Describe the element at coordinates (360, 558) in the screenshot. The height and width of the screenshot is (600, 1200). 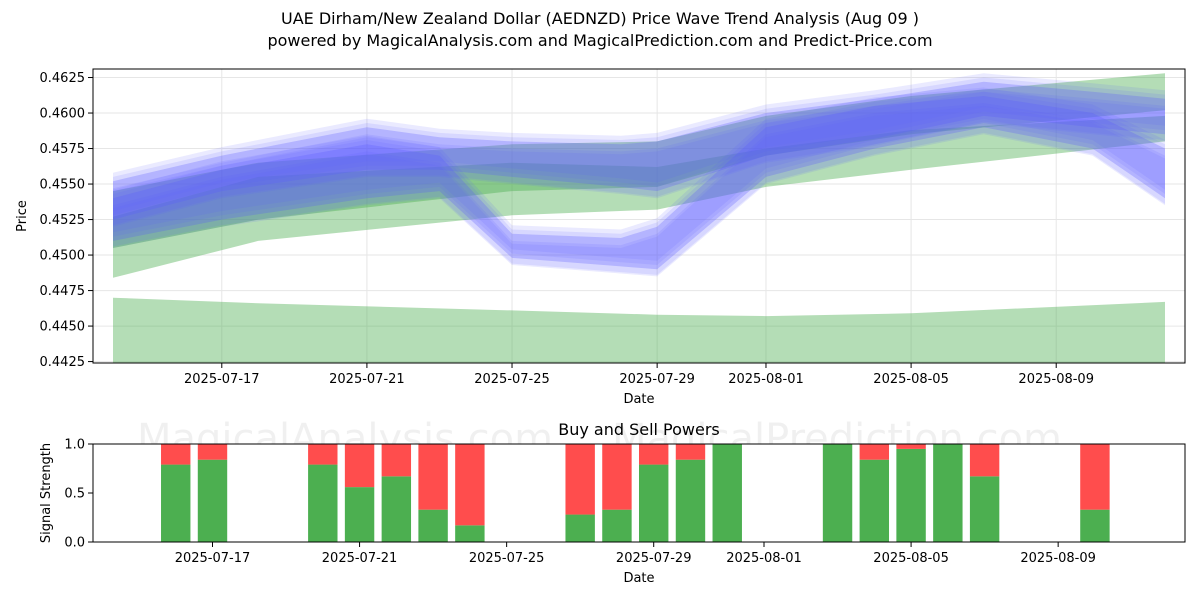
I see `signal-x-tick-label: 2025-07-21` at that location.